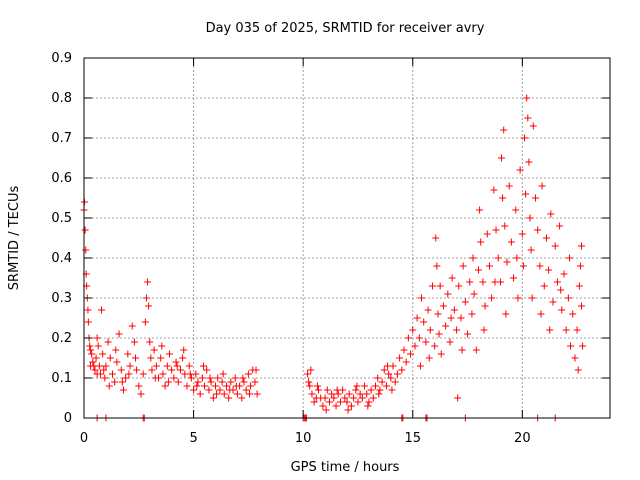 This screenshot has width=640, height=480. I want to click on y-tick-label: 0.3, so click(61, 298).